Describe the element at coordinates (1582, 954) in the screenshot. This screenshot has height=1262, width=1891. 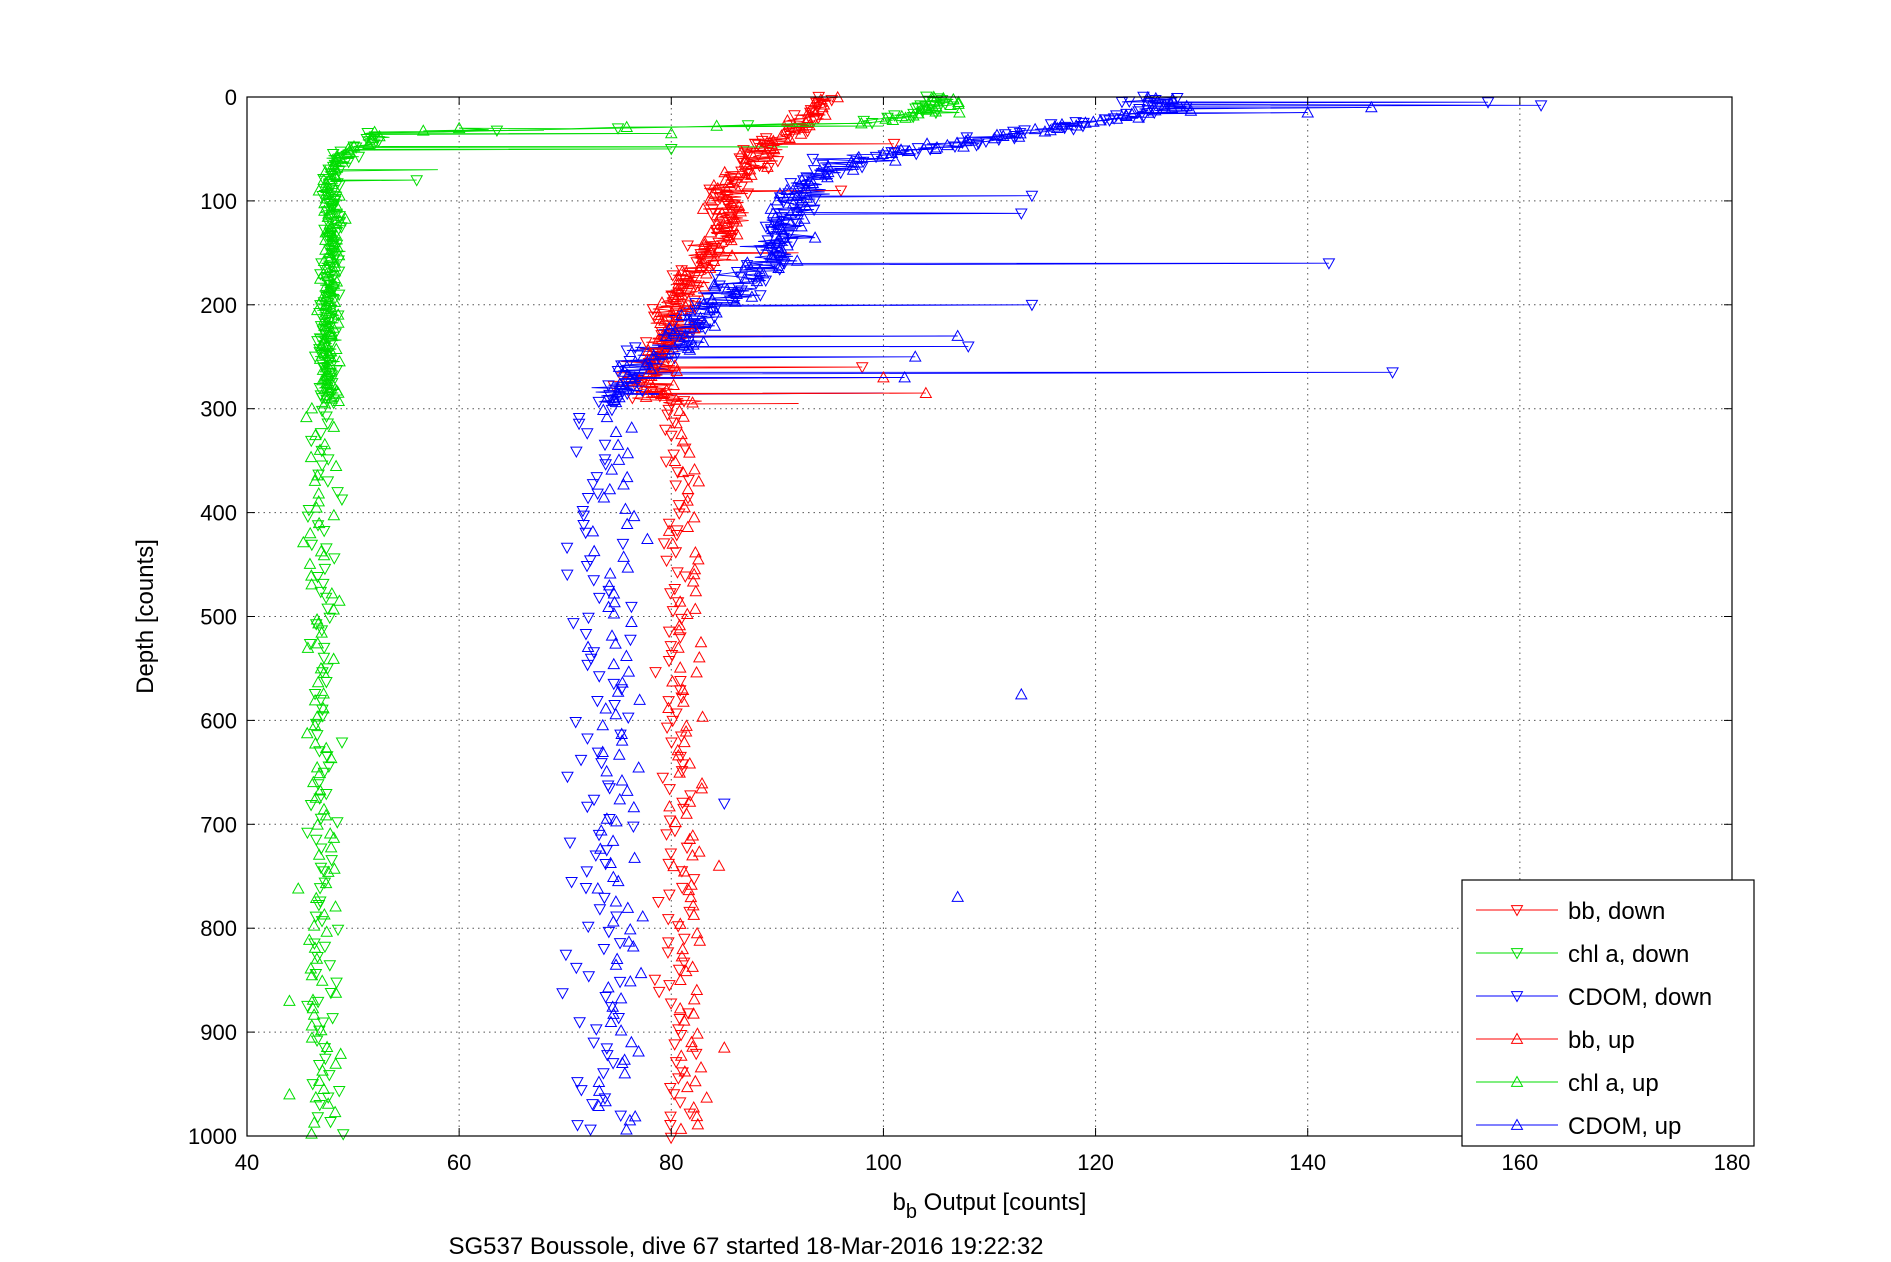
I see `legend-item: chl a, down` at that location.